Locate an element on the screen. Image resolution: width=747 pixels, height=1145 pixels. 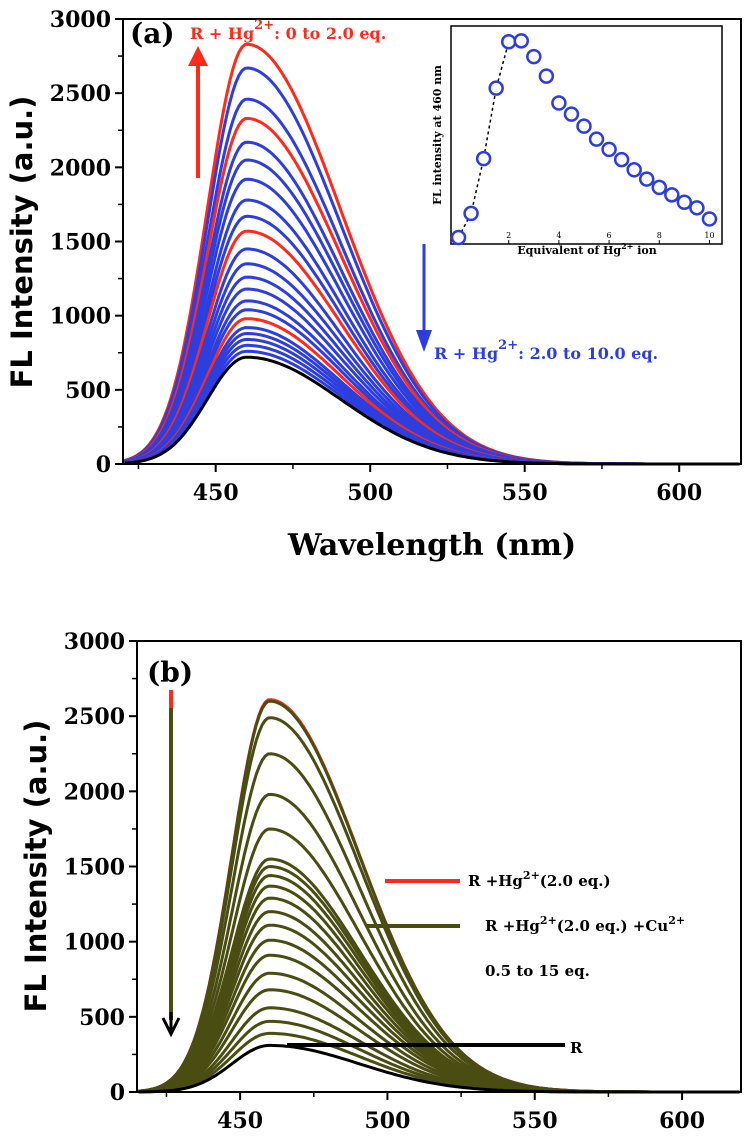
inset-y-axis-title: FL intensity at 460 nm is located at coordinates (437, 135).